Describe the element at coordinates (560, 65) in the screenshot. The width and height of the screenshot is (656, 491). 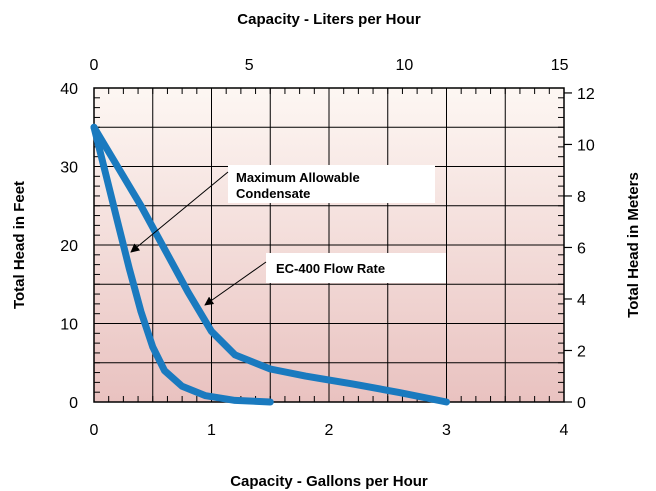
I see `x2-tick-label: 15` at that location.